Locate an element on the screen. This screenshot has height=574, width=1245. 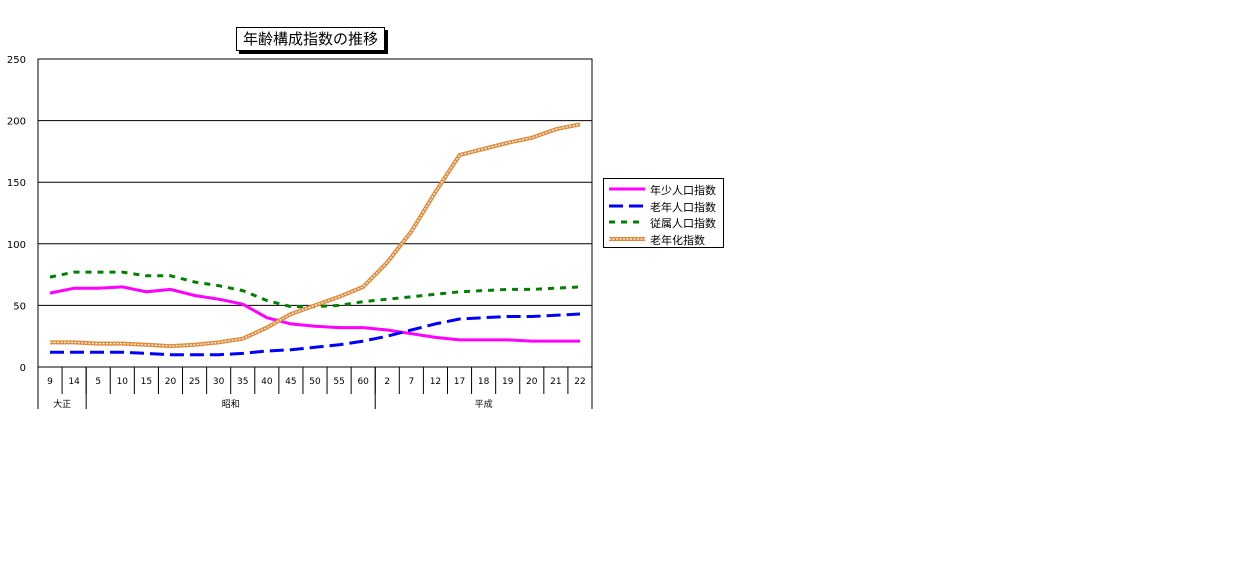
y-tick-label: 250 is located at coordinates (16, 60).